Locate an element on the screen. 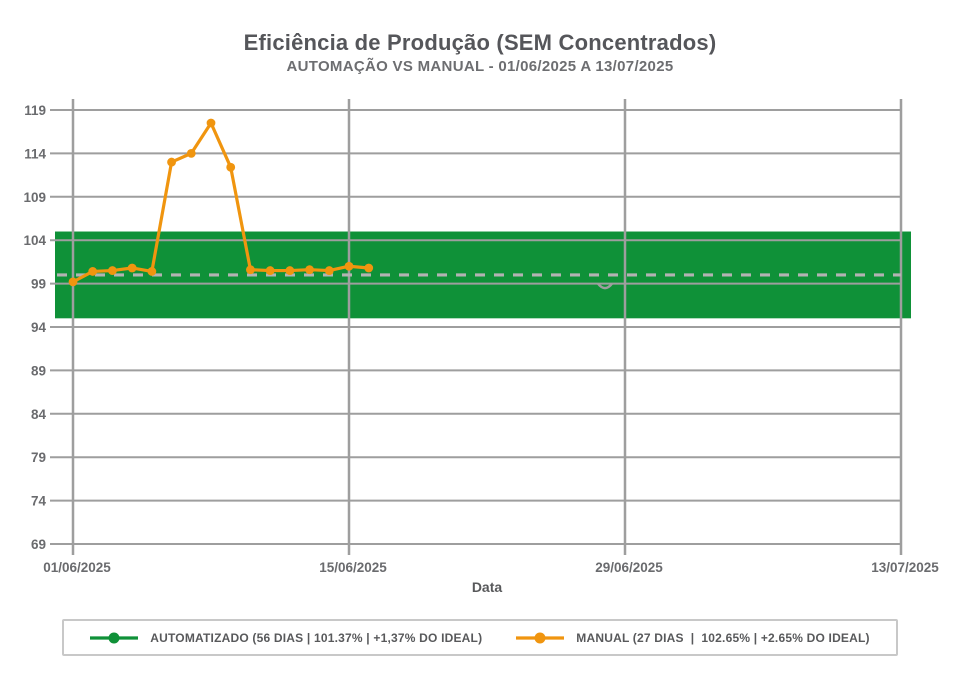  y-tick-label: 94 is located at coordinates (39, 327).